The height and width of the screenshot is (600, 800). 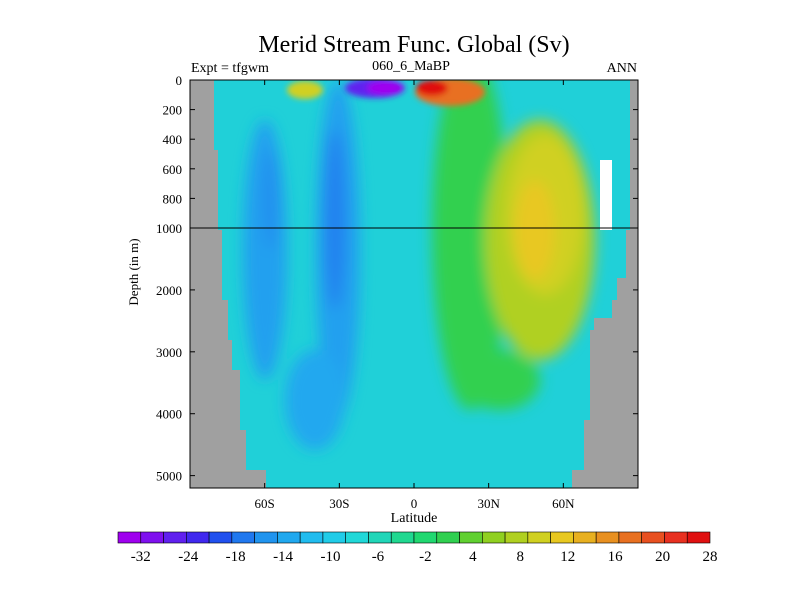 What do you see at coordinates (622, 68) in the screenshot?
I see `season-label: ANN` at bounding box center [622, 68].